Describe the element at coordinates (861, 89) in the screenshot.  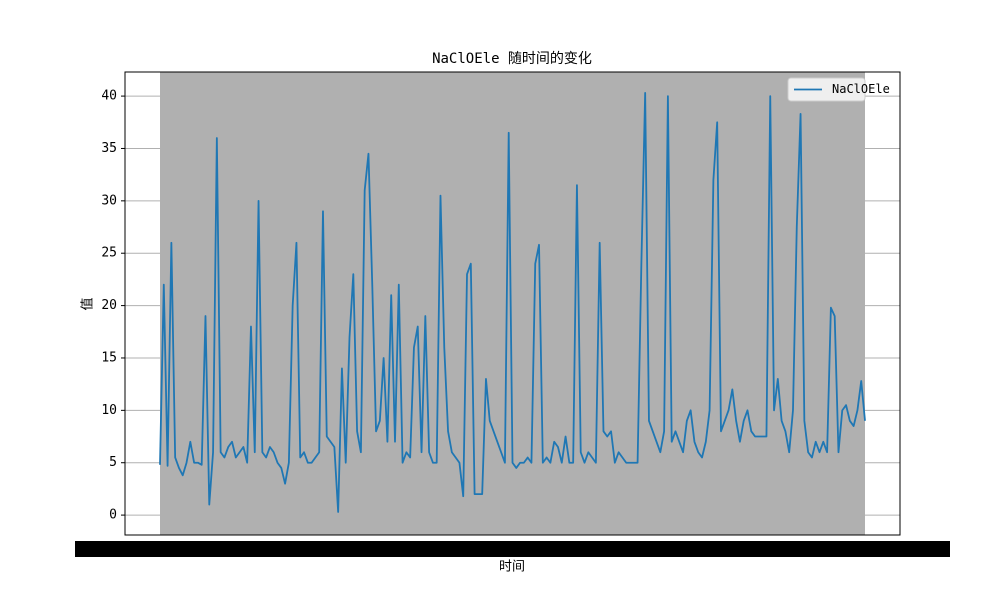
I see `legend-label: NaClOEle` at that location.